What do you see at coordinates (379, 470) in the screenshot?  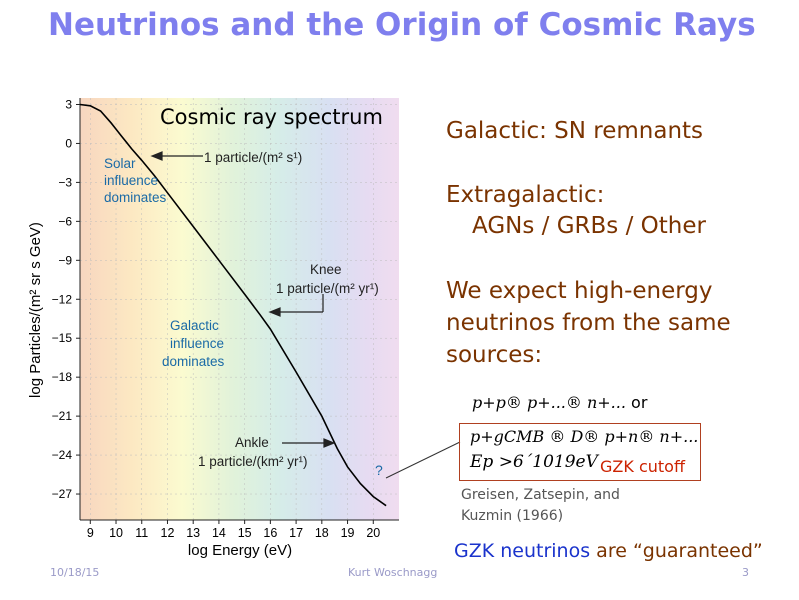 I see `annotation-question: ?` at bounding box center [379, 470].